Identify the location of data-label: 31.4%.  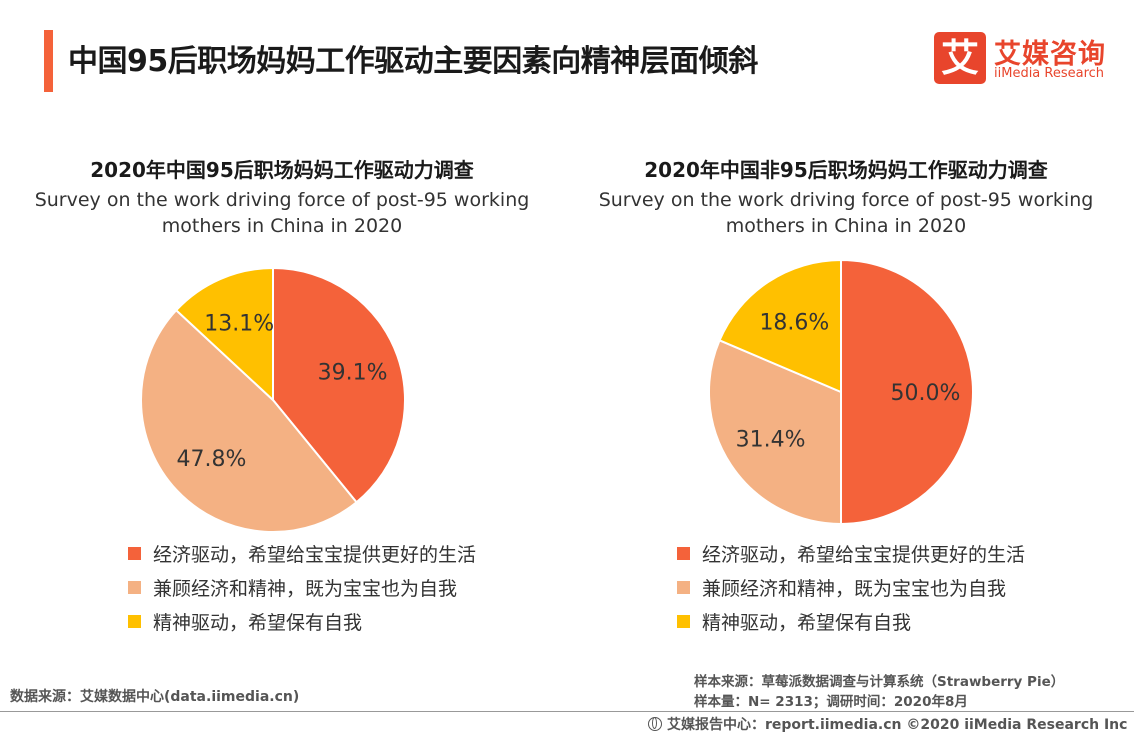
(771, 440).